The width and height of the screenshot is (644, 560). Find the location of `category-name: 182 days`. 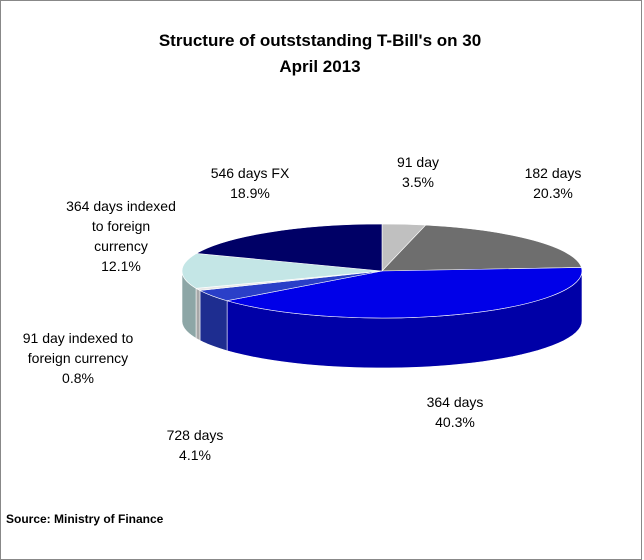

category-name: 182 days is located at coordinates (553, 173).